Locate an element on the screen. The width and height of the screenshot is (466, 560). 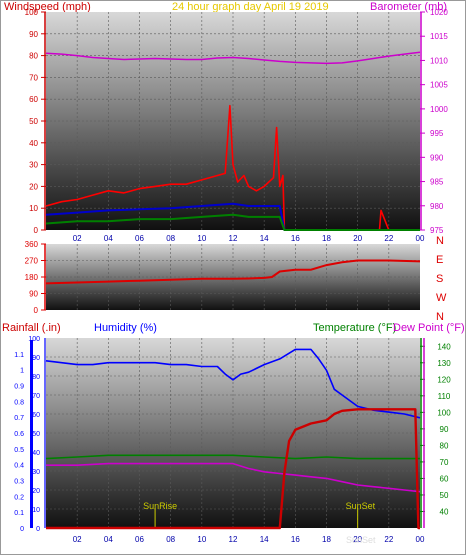
temperature-tick-label: 130 is located at coordinates (444, 363).